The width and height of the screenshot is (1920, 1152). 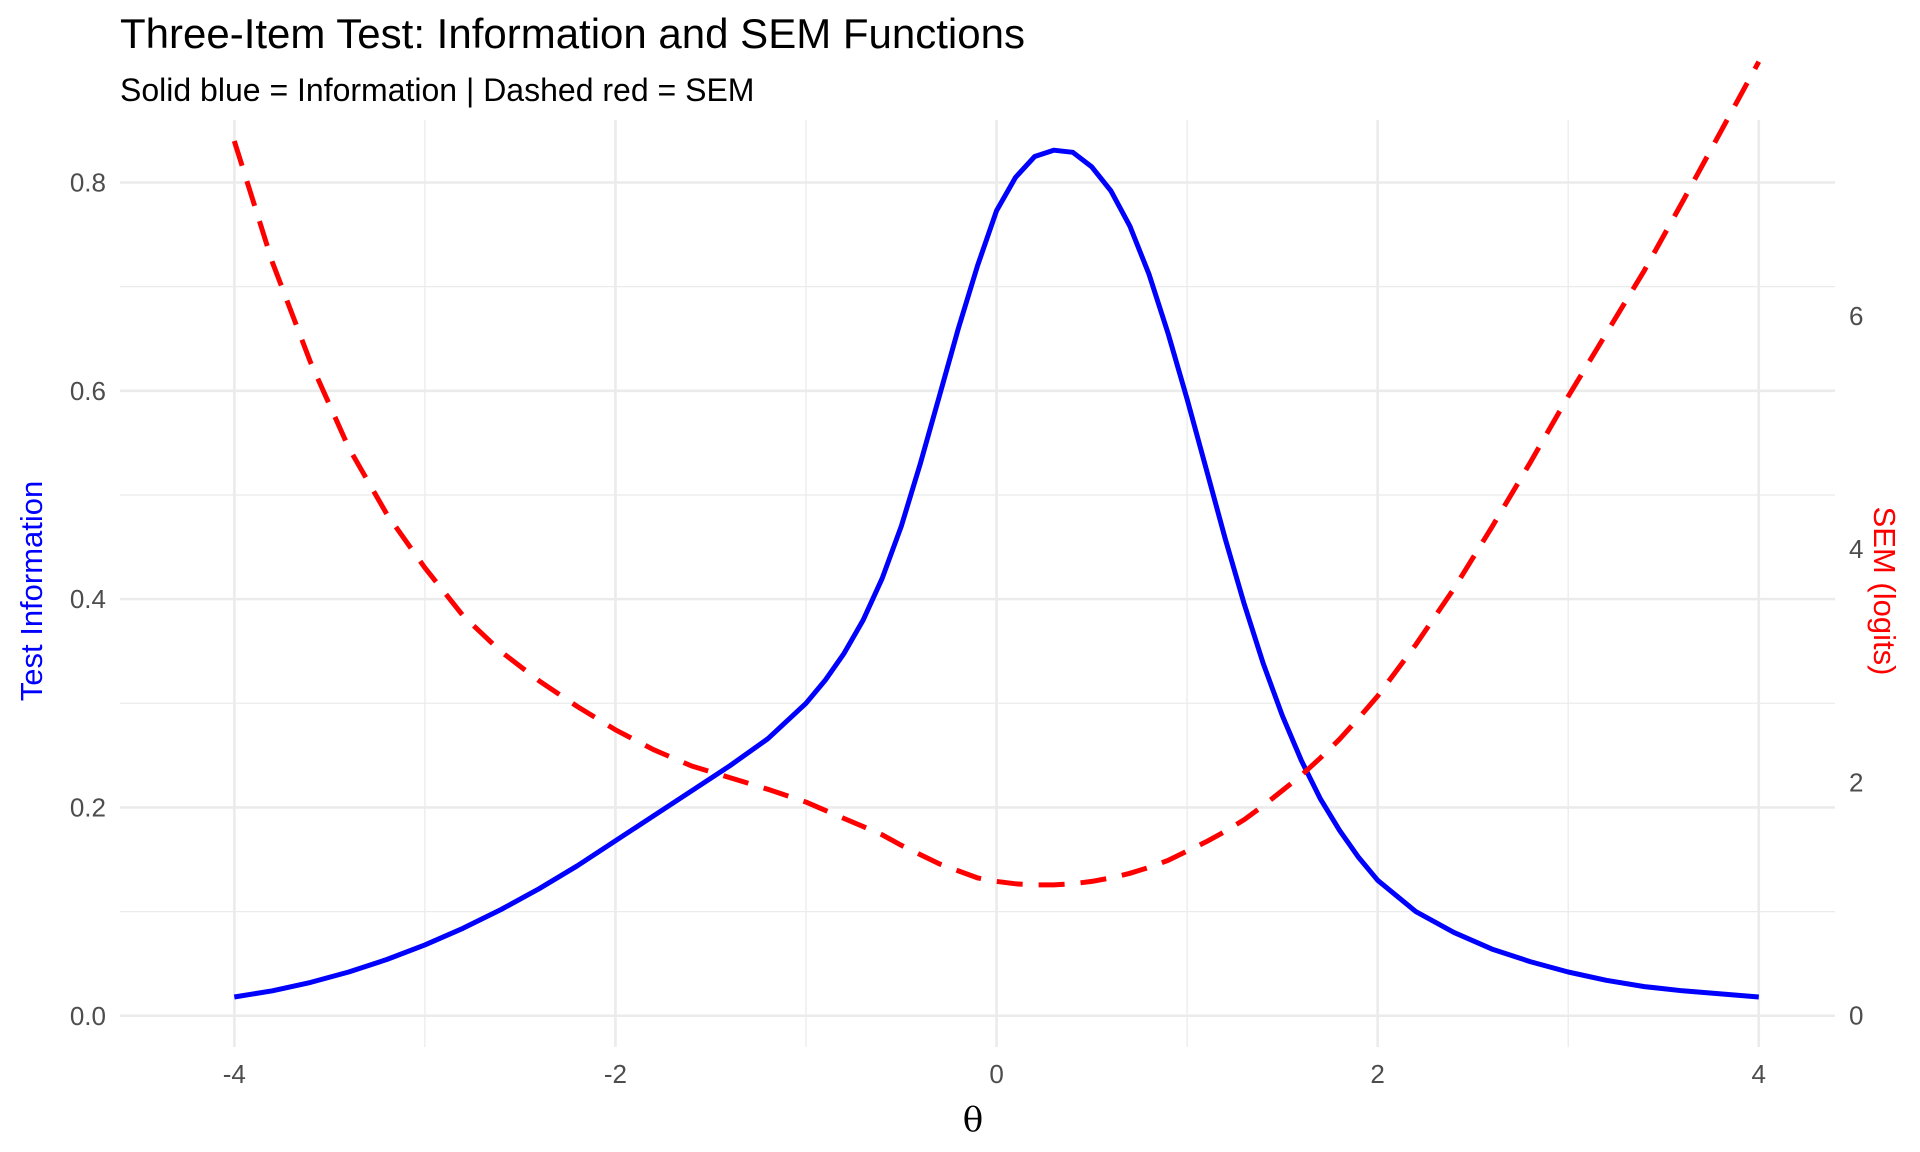 I want to click on y-right-tick-label: 6, so click(x=1856, y=316).